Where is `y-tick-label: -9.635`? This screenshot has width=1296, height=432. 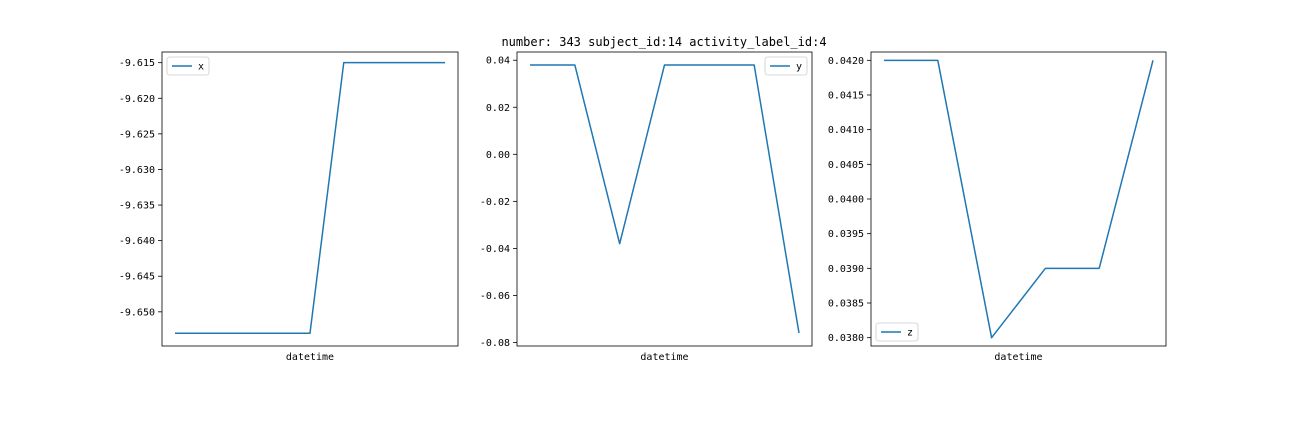
y-tick-label: -9.635 is located at coordinates (137, 206).